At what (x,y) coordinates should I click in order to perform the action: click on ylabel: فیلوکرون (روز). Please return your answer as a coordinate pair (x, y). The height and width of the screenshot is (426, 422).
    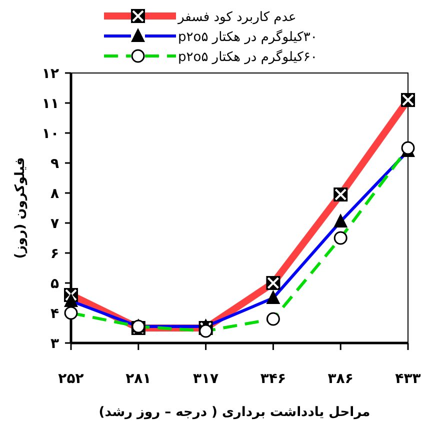
    Looking at the image, I should click on (20, 208).